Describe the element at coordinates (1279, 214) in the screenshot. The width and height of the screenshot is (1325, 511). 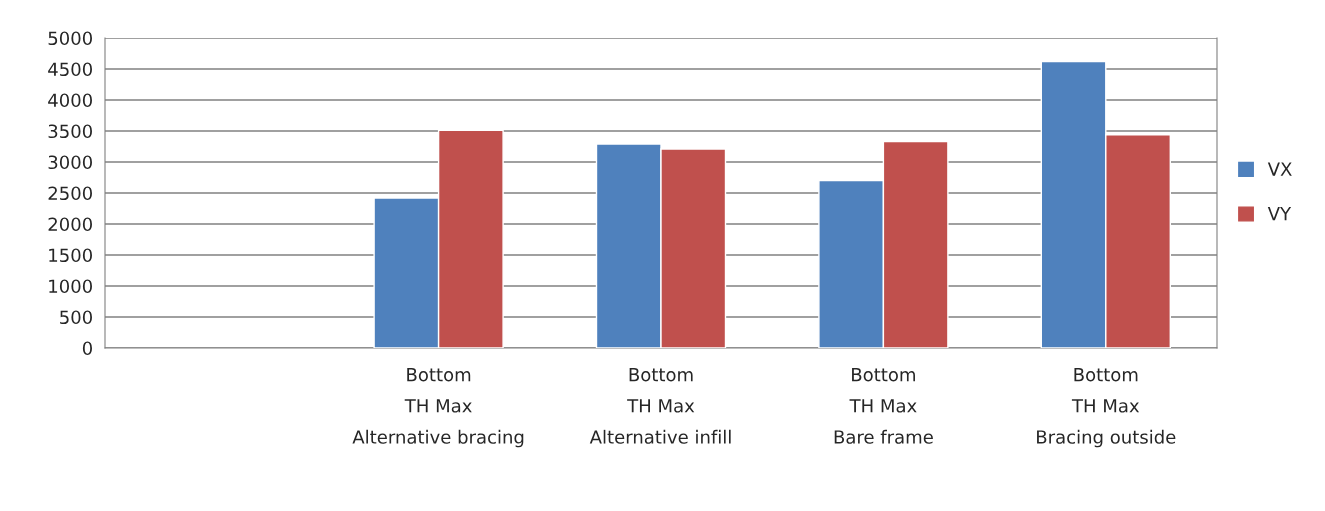
I see `legend-label: VY` at that location.